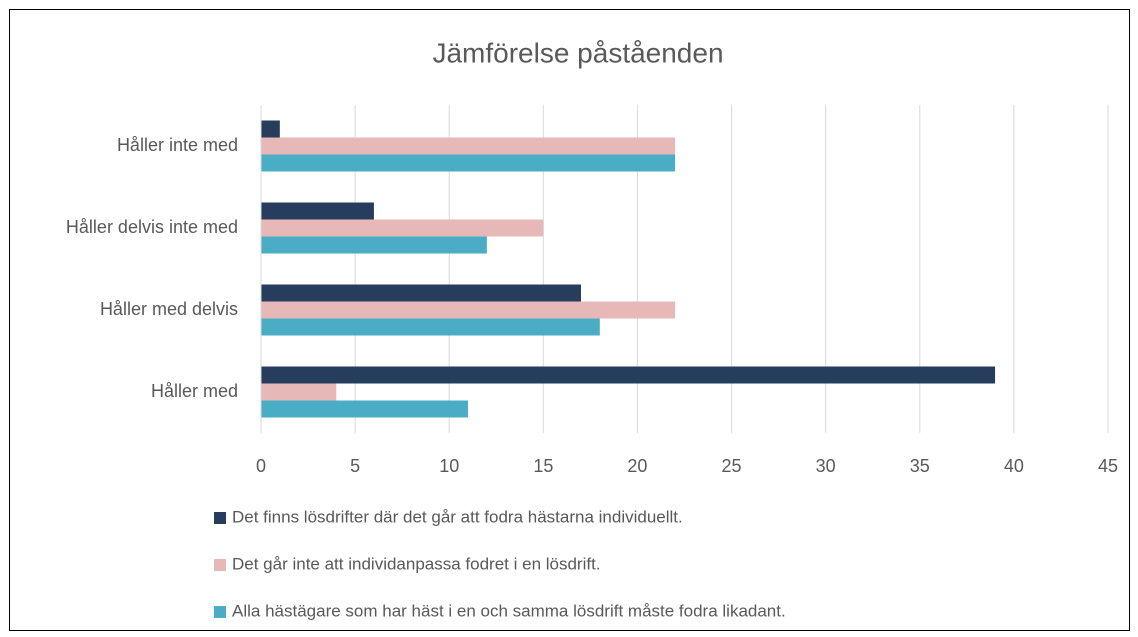 The width and height of the screenshot is (1138, 637). Describe the element at coordinates (1014, 466) in the screenshot. I see `x-tick-label: 40` at that location.